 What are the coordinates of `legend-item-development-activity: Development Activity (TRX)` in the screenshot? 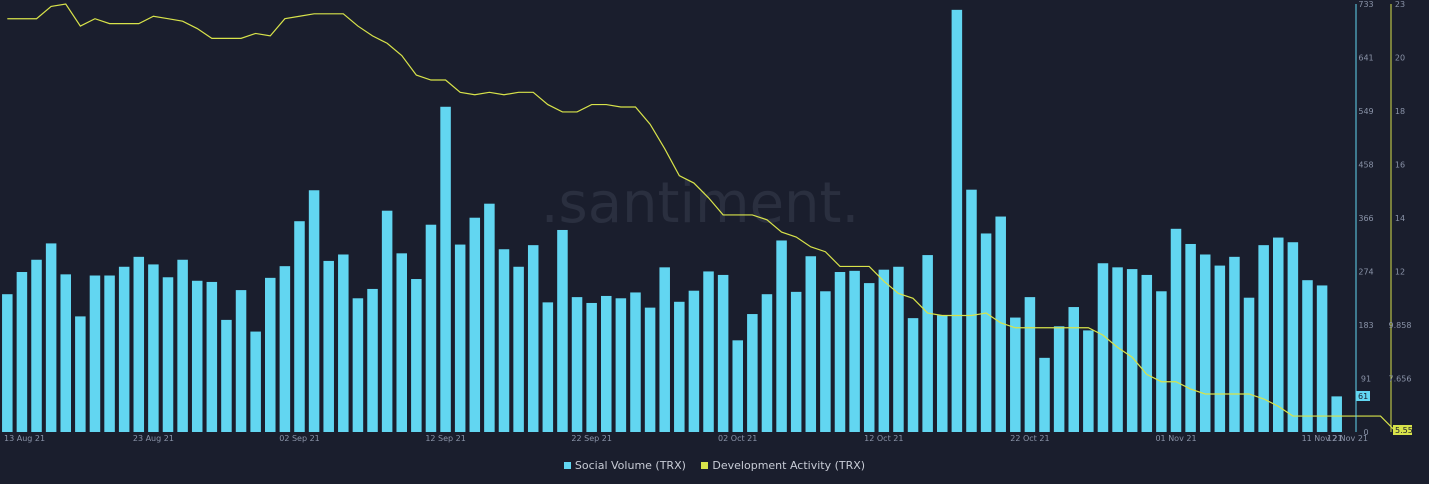 It's located at (783, 465).